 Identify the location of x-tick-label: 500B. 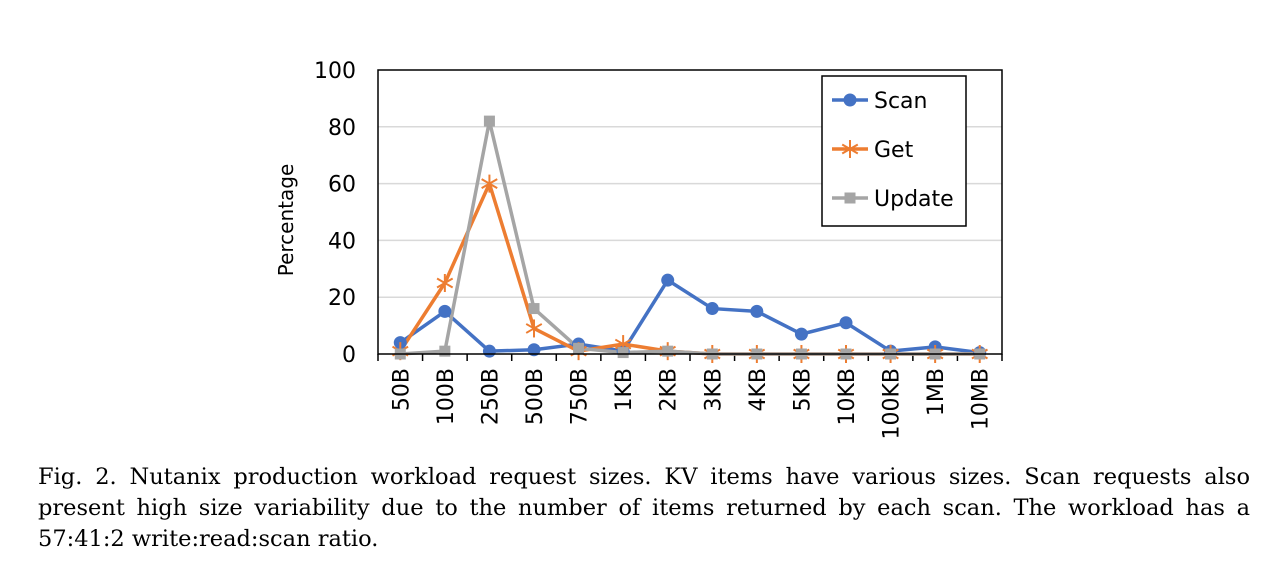
(535, 396).